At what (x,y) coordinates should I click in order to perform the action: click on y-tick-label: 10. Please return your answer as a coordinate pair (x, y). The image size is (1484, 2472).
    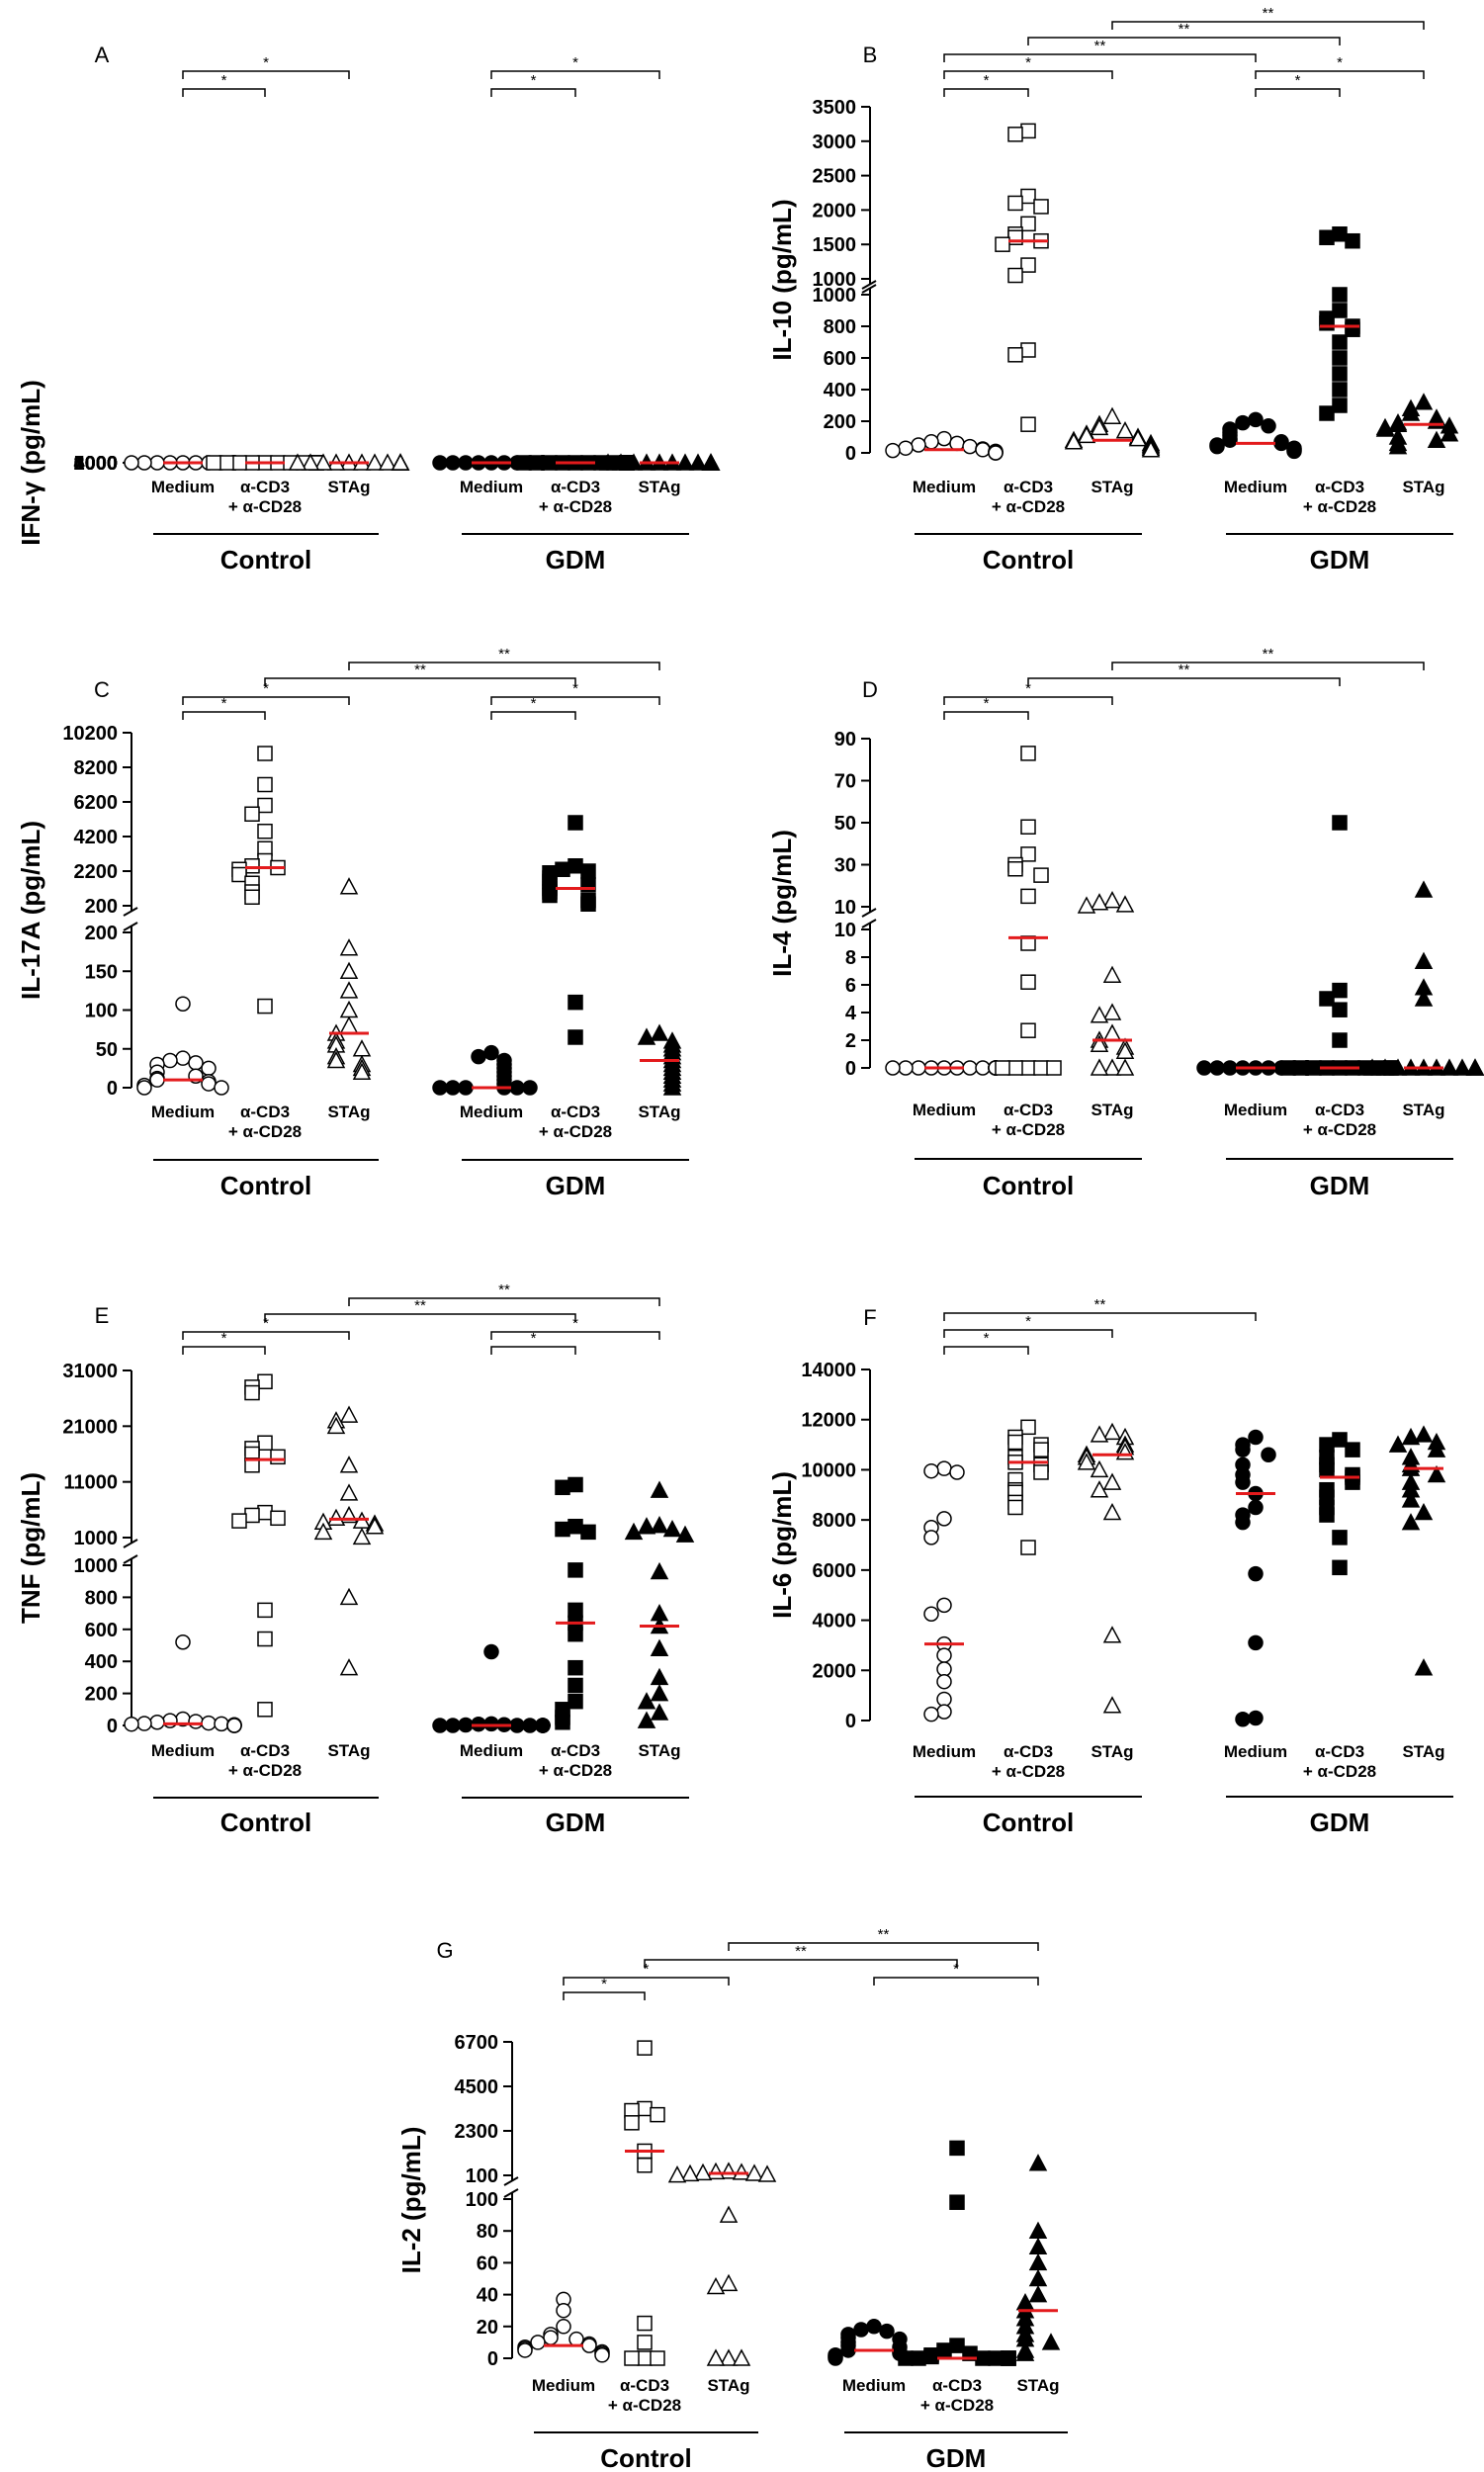
    Looking at the image, I should click on (845, 930).